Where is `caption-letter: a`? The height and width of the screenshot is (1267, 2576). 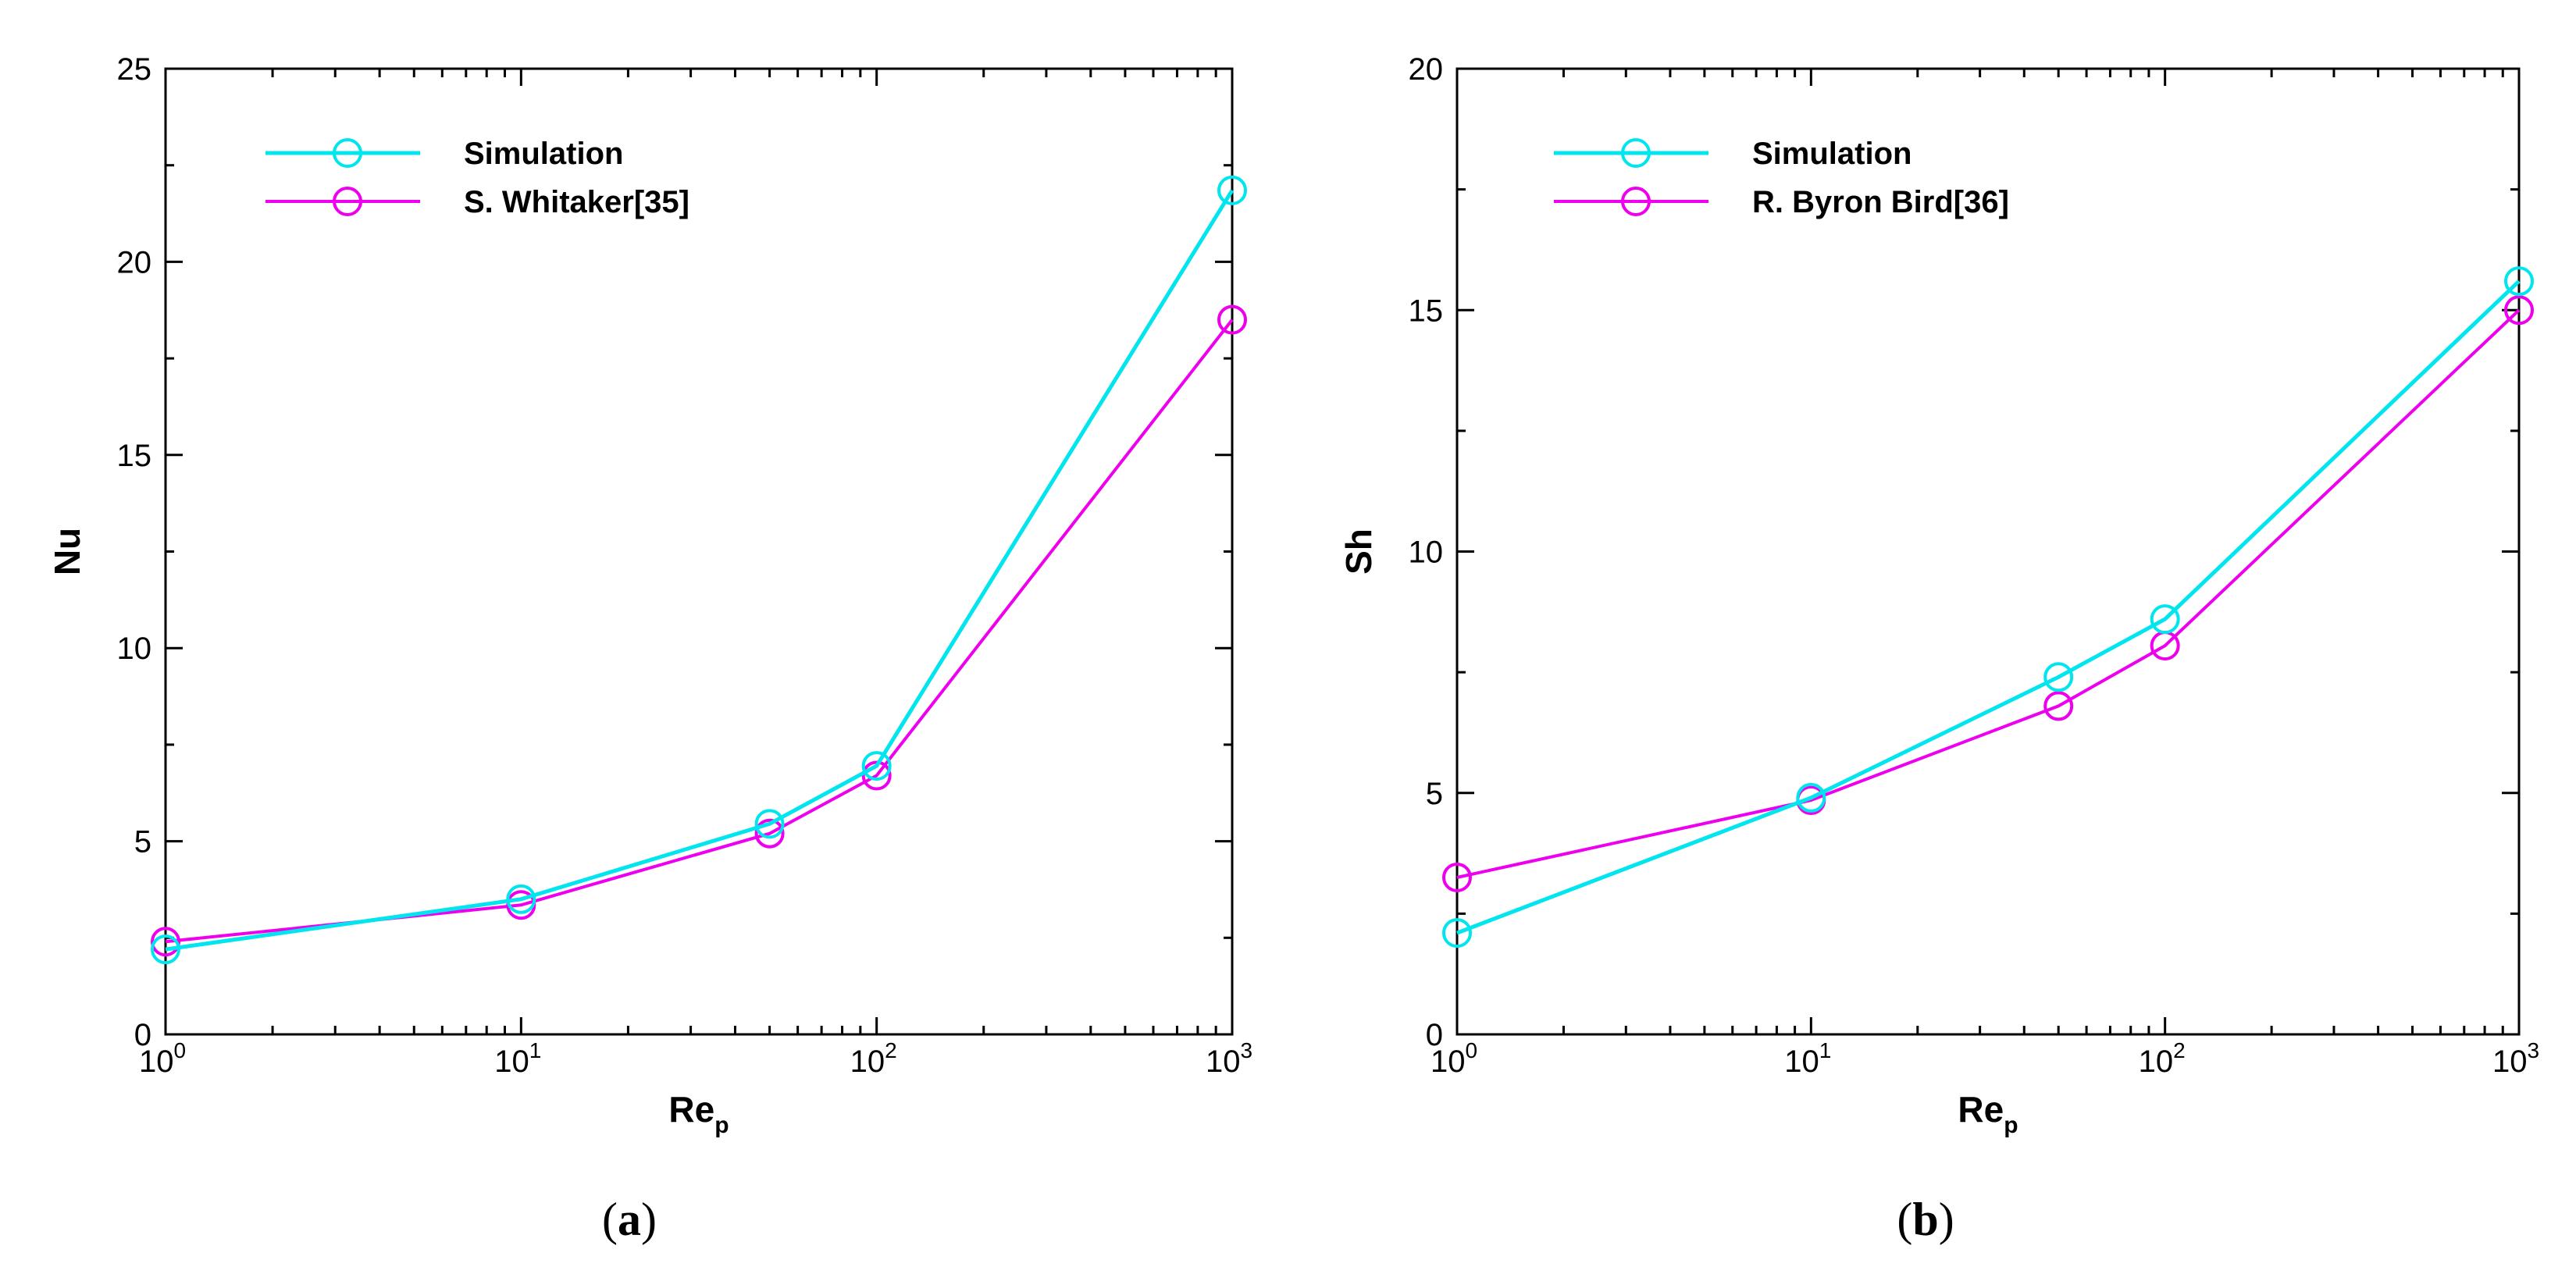 caption-letter: a is located at coordinates (629, 1219).